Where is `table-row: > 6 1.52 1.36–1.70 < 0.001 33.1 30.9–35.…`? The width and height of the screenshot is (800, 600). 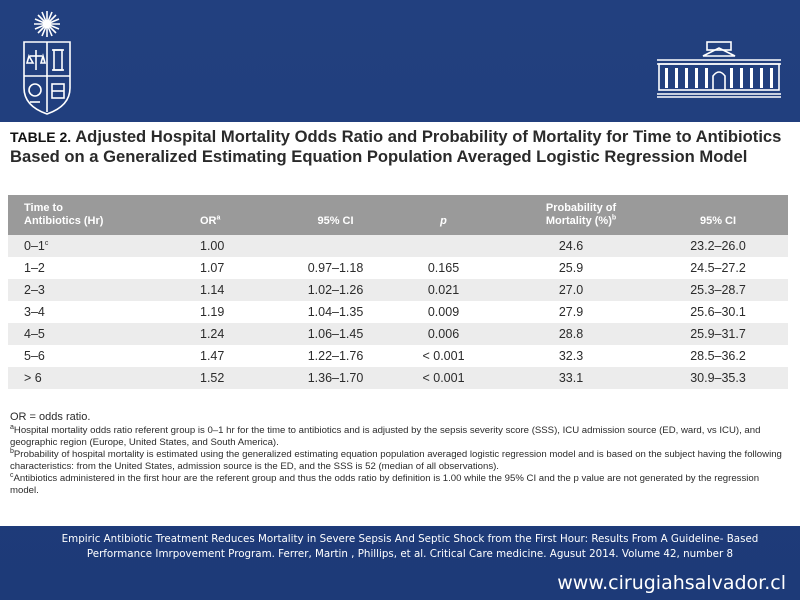 table-row: > 6 1.52 1.36–1.70 < 0.001 33.1 30.9–35.… is located at coordinates (398, 378).